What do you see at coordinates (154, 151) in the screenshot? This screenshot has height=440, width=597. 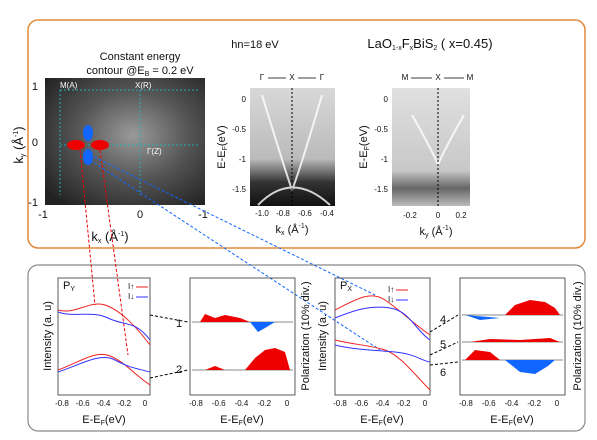 I see `point-label: Γ(Z)` at bounding box center [154, 151].